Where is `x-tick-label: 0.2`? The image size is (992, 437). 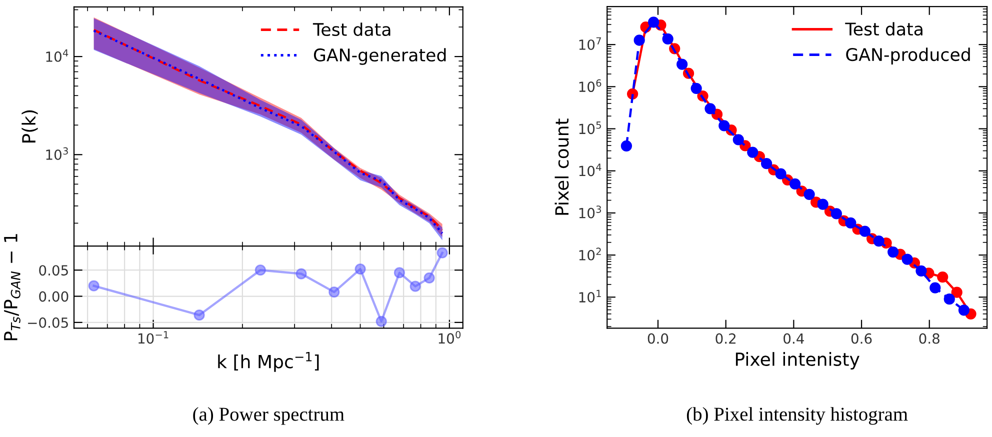 x-tick-label: 0.2 is located at coordinates (726, 338).